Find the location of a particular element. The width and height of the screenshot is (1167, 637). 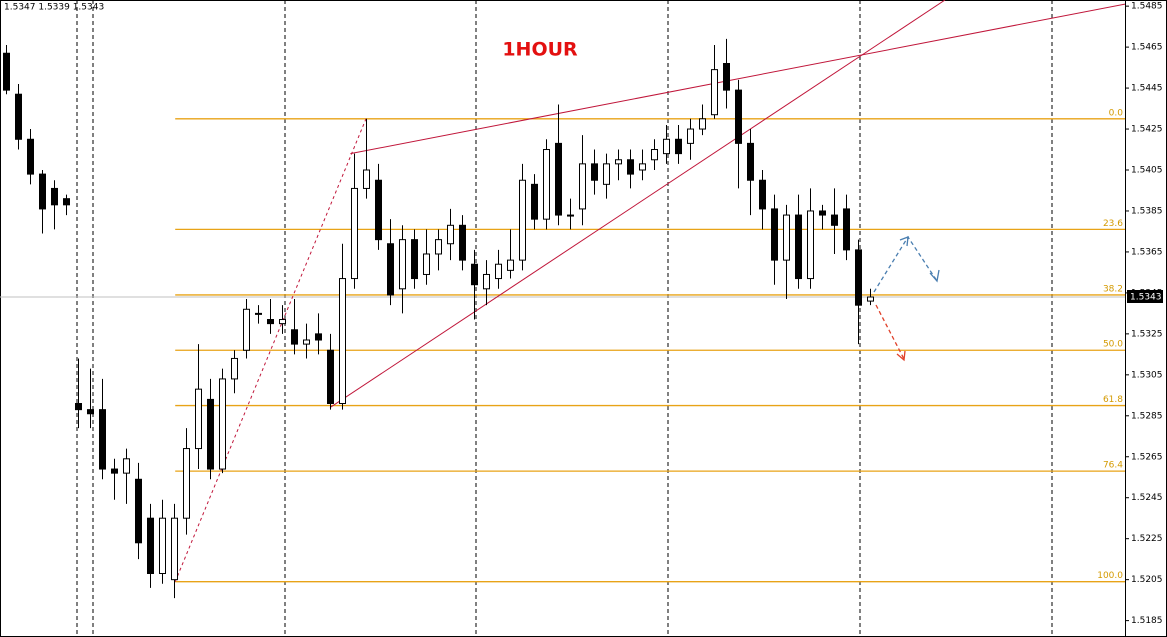

fib-label: 50.0 is located at coordinates (1113, 345).